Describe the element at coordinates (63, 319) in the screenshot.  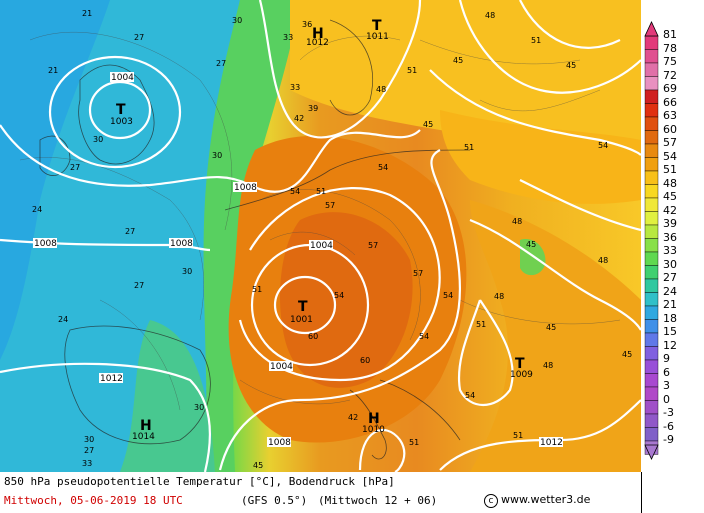
I see `theta-label: 24` at that location.